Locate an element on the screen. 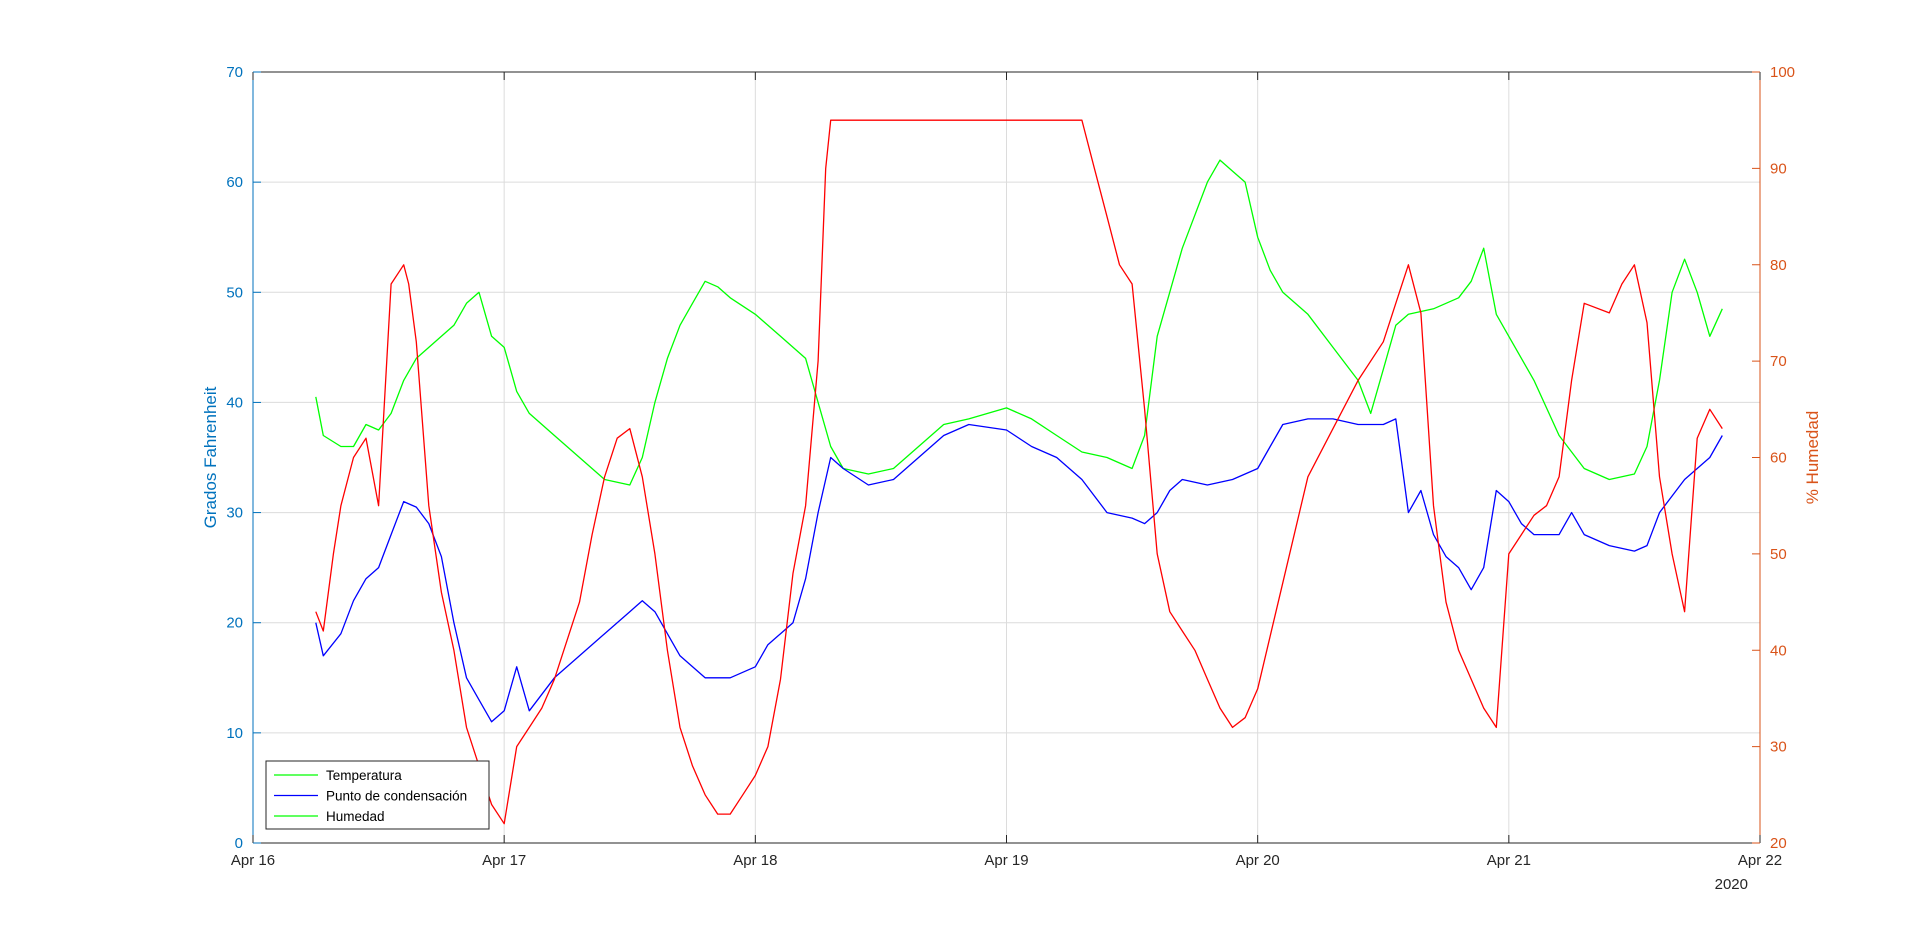  x-tick-label: Apr 20 is located at coordinates (1258, 860).